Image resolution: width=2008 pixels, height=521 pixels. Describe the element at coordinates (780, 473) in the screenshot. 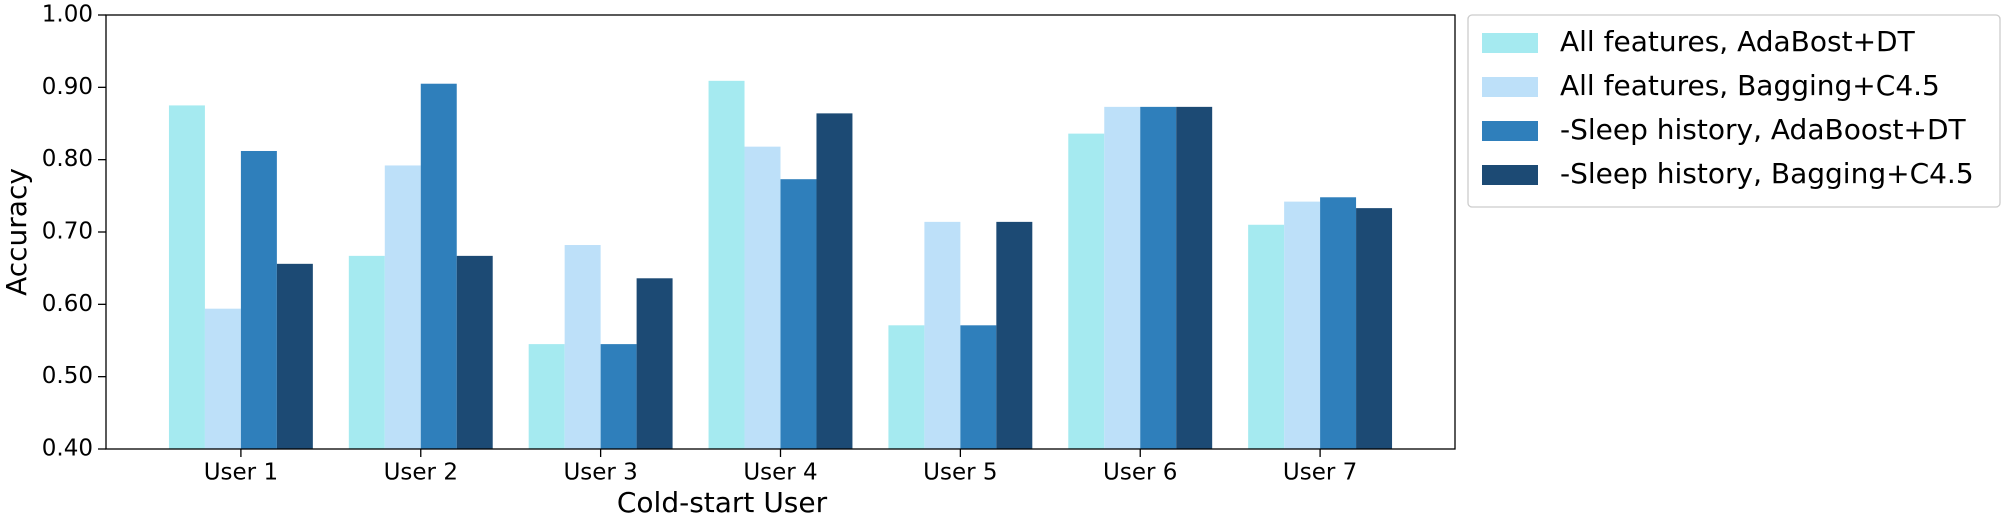

I see `x-tick-label: User 4` at that location.